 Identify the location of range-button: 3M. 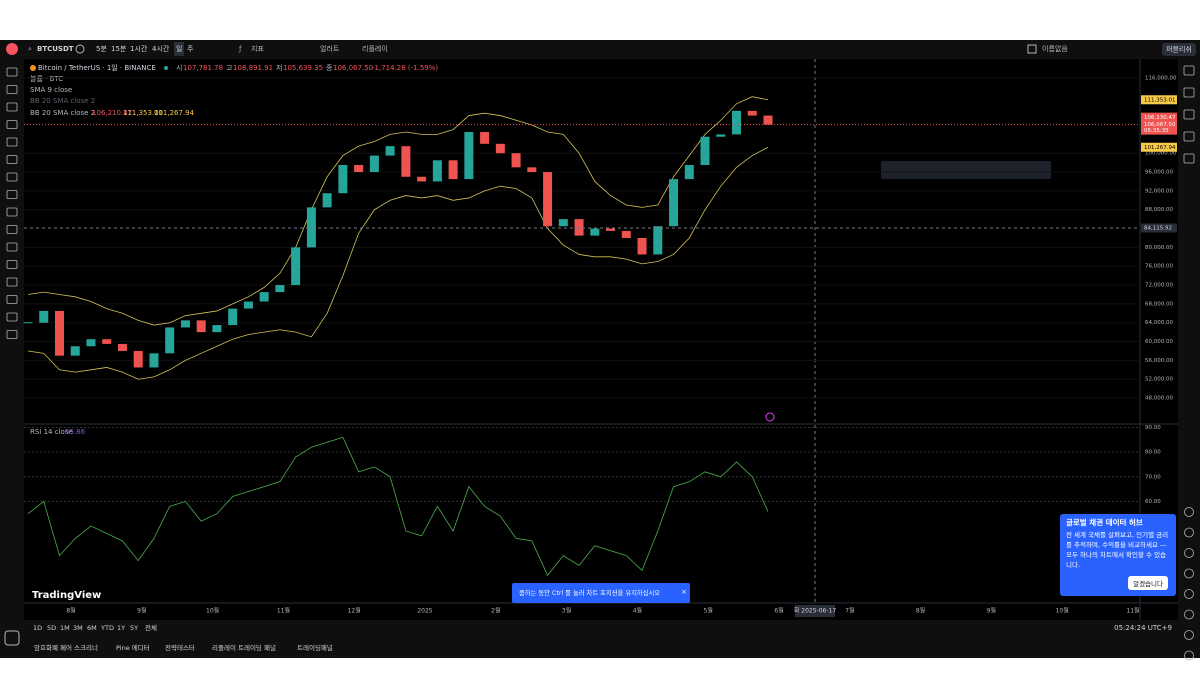
(78, 628).